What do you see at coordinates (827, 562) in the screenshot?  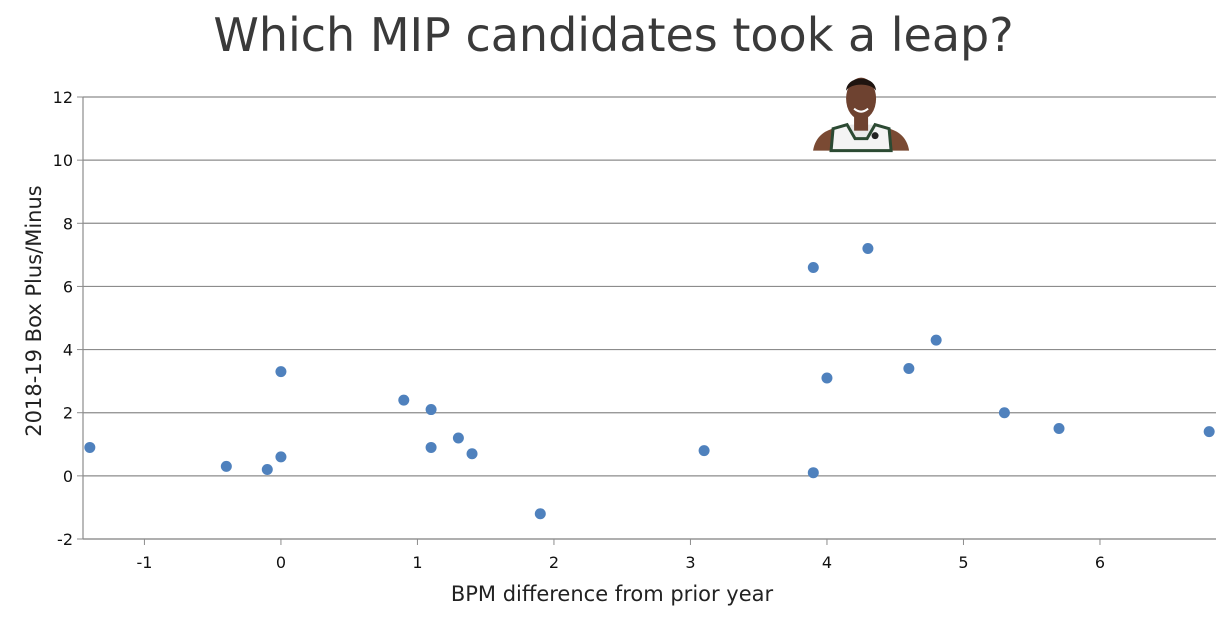 I see `x-tick-label: 4` at bounding box center [827, 562].